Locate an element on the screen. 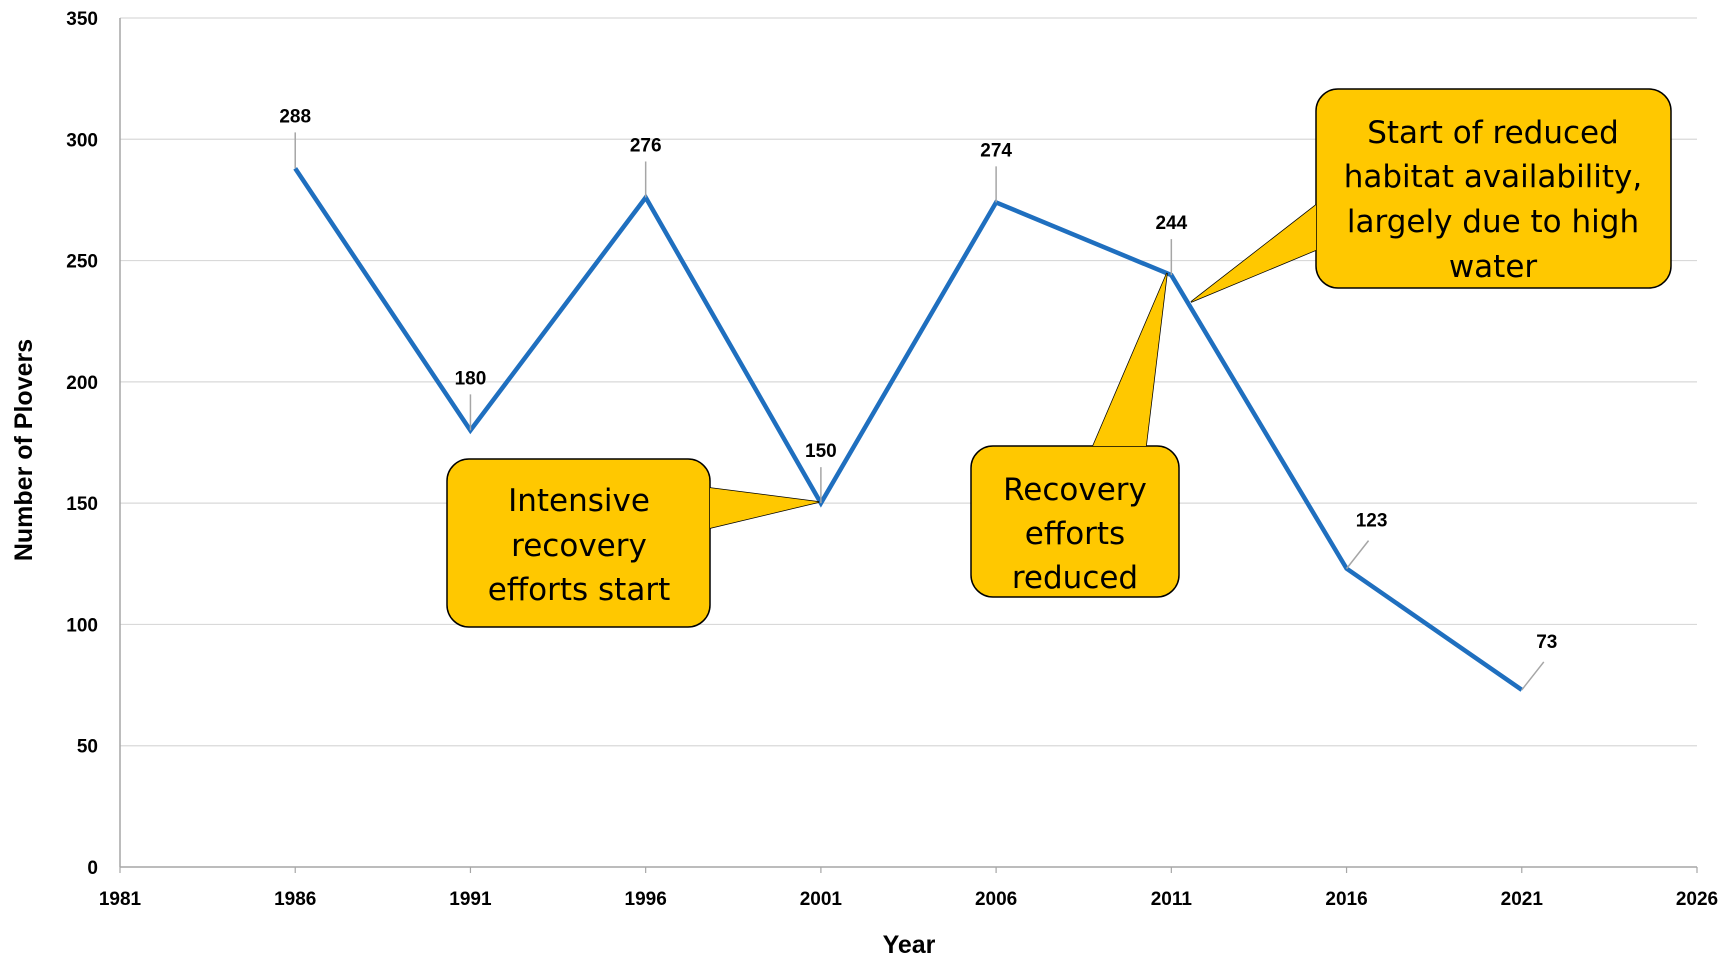 The width and height of the screenshot is (1731, 961). callout-recovery-reduced-line-2: efforts is located at coordinates (1075, 534).